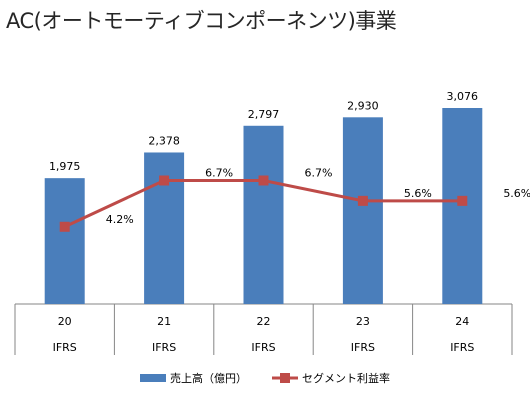  I want to click on bar-value-label: 2,797, so click(264, 114).